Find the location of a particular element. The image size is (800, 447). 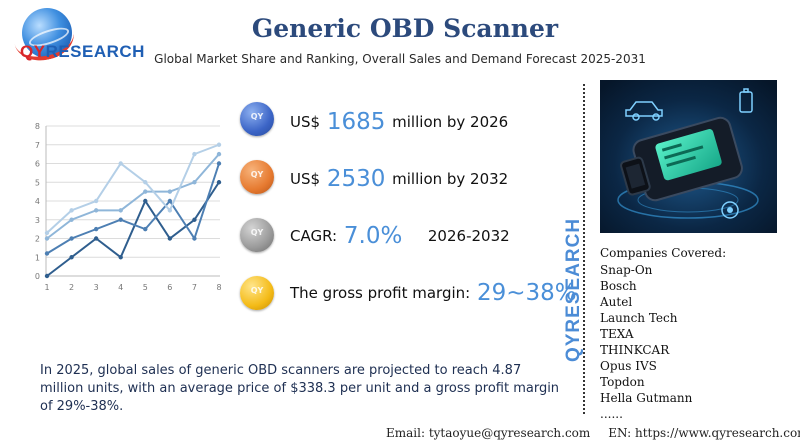

list-item: THINKCAR is located at coordinates (635, 350).